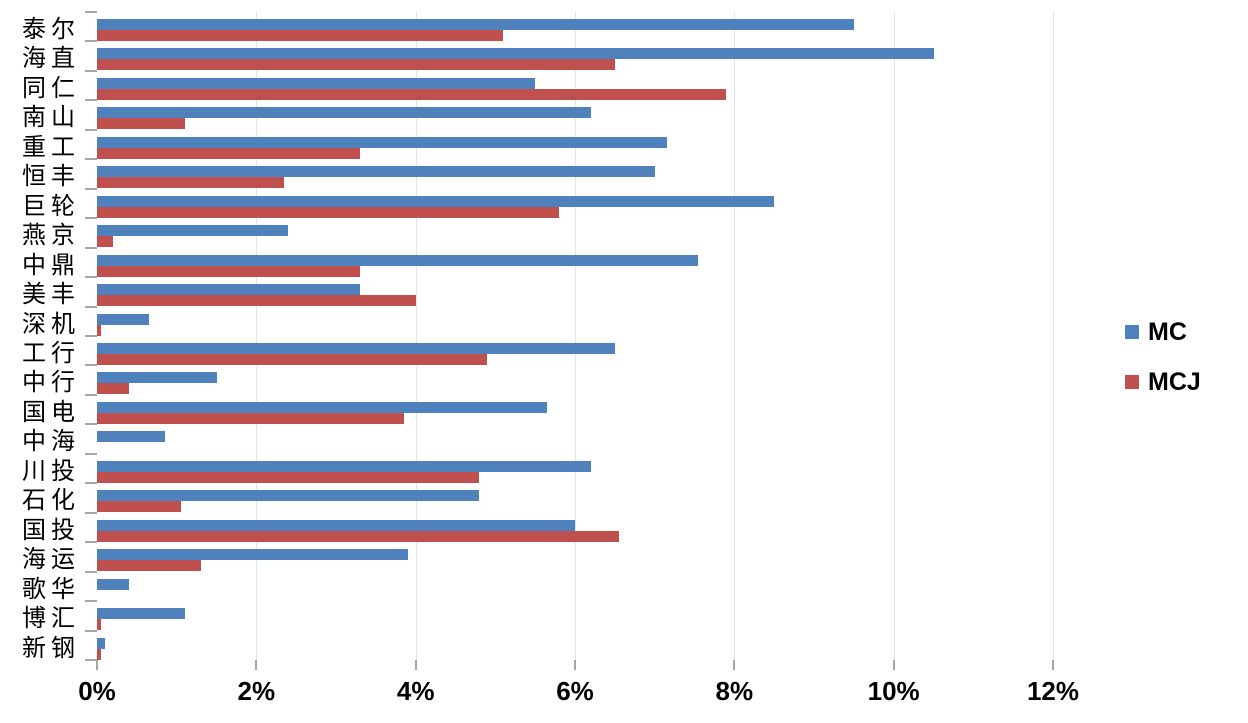  What do you see at coordinates (575, 665) in the screenshot?
I see `x-tick-6%` at bounding box center [575, 665].